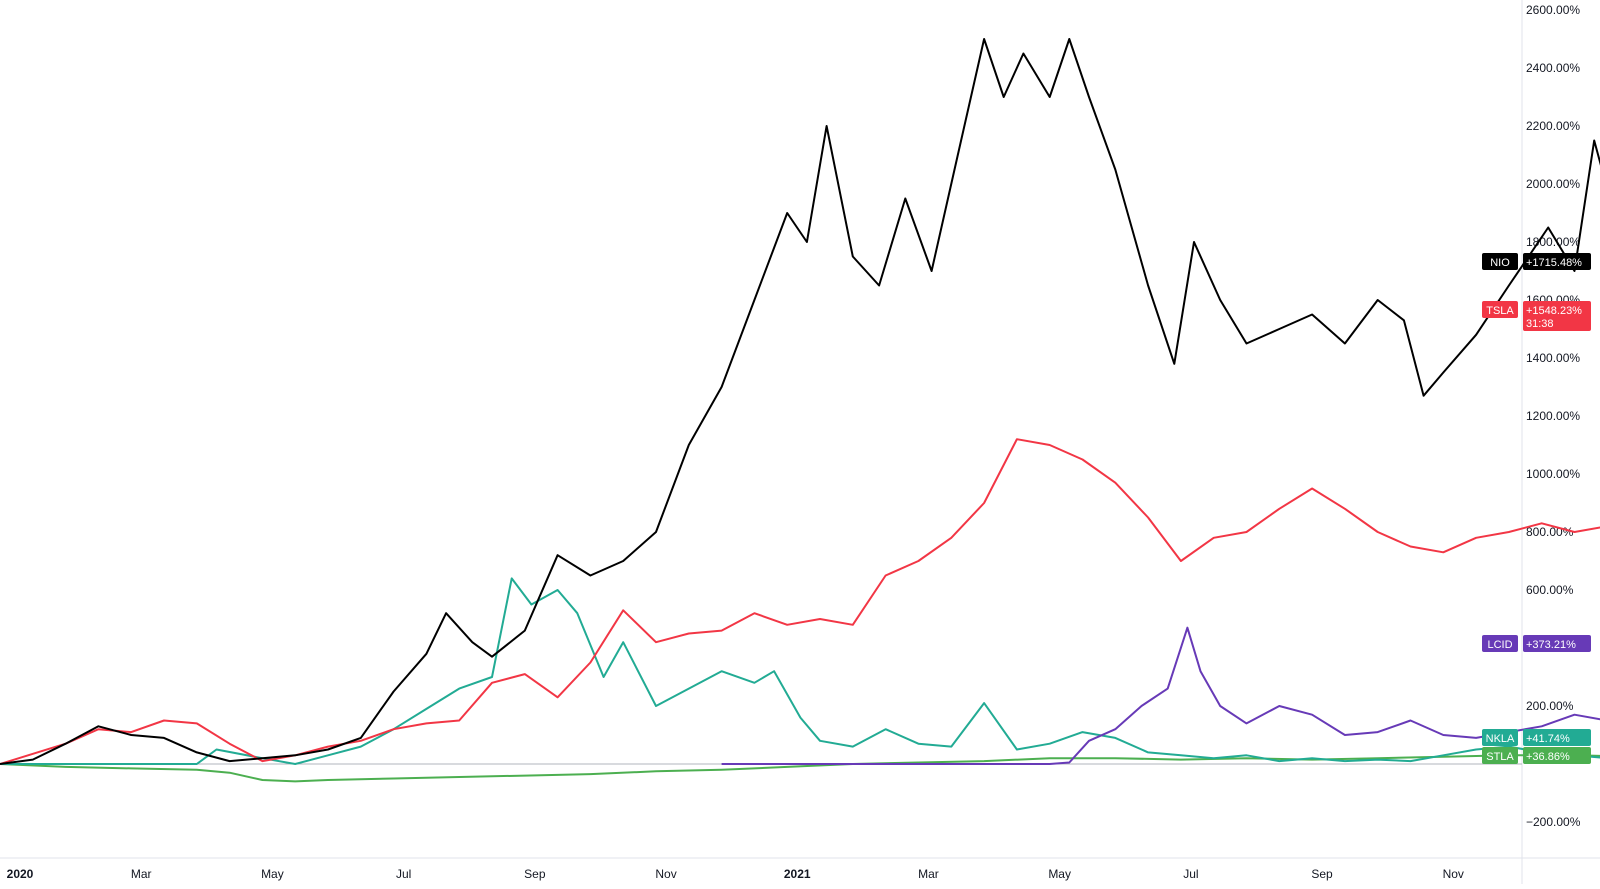 The width and height of the screenshot is (1600, 889). Describe the element at coordinates (20, 874) in the screenshot. I see `x-tick-label: 2020` at that location.